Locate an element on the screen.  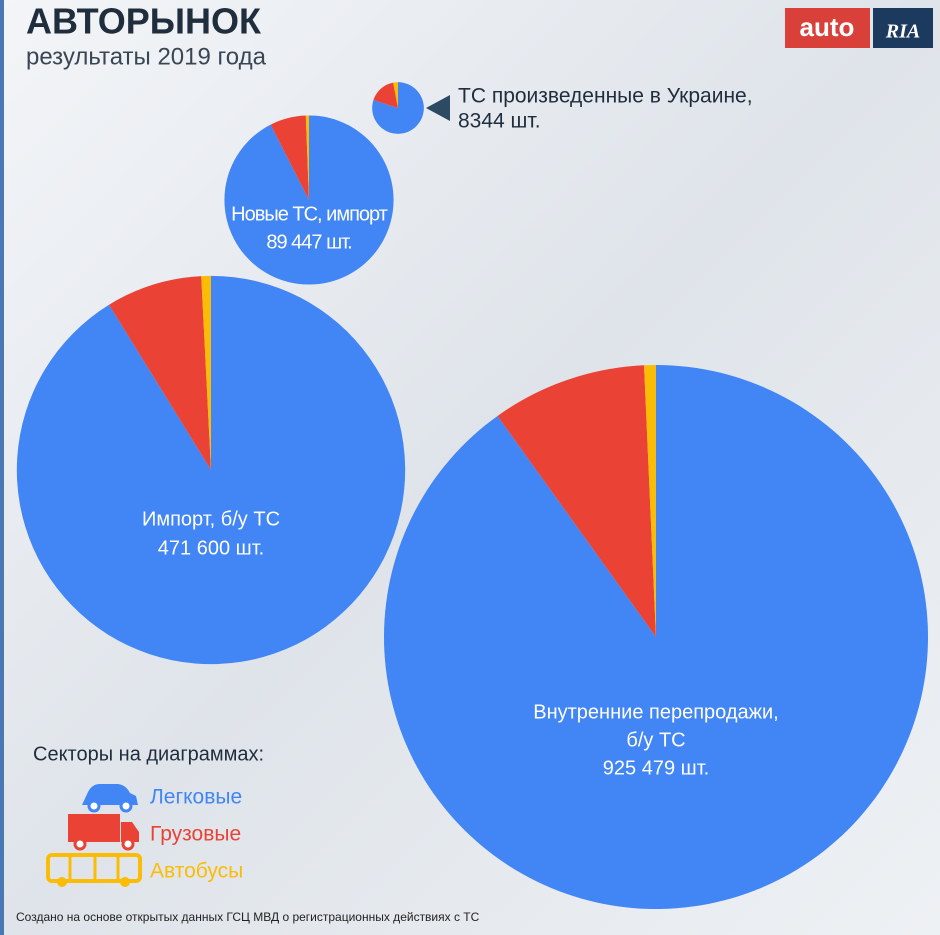
logo-right is located at coordinates (903, 28).